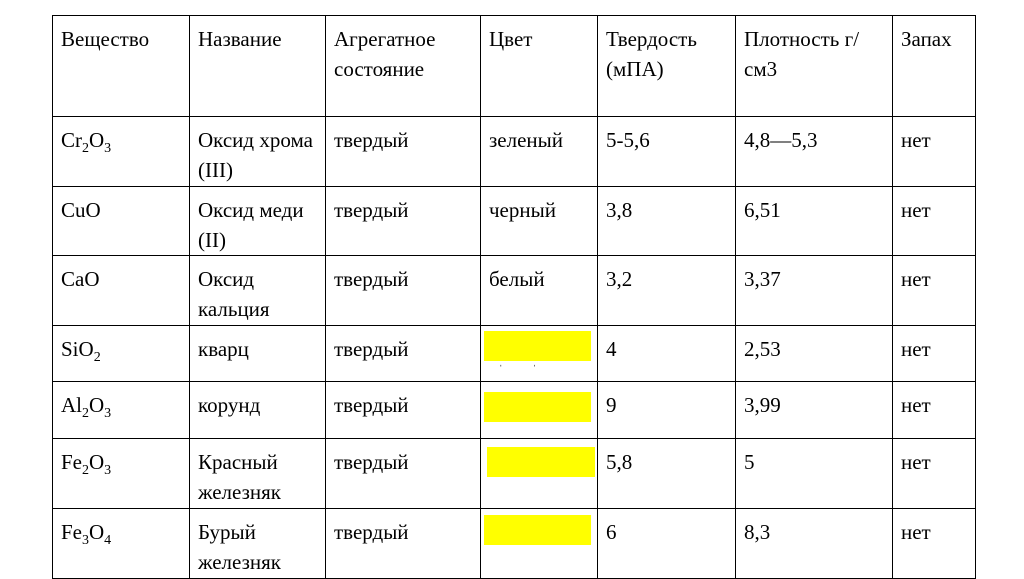 The height and width of the screenshot is (579, 1024). Describe the element at coordinates (121, 410) in the screenshot. I see `formula-cell: Al2O3` at that location.